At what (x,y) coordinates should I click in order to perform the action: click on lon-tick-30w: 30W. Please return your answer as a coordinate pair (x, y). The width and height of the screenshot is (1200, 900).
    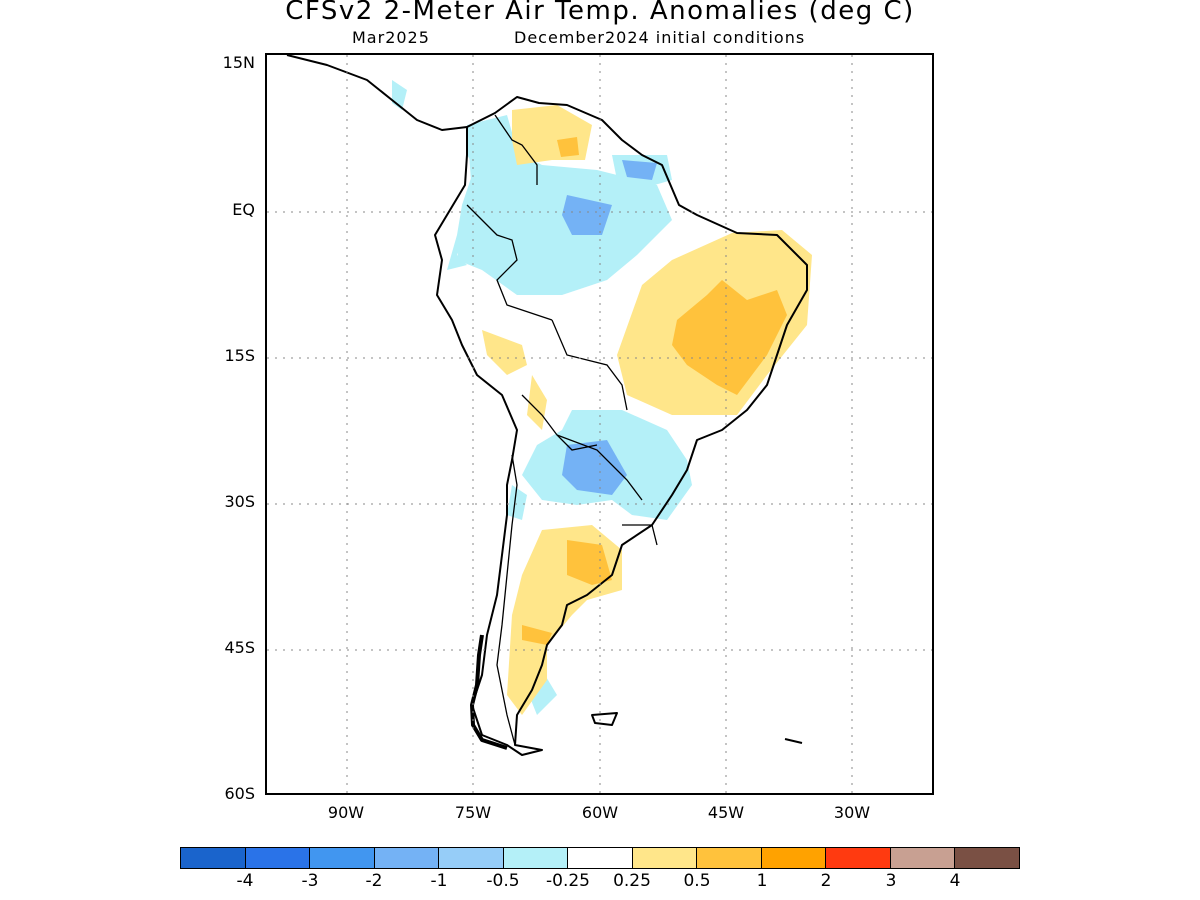
    Looking at the image, I should click on (852, 812).